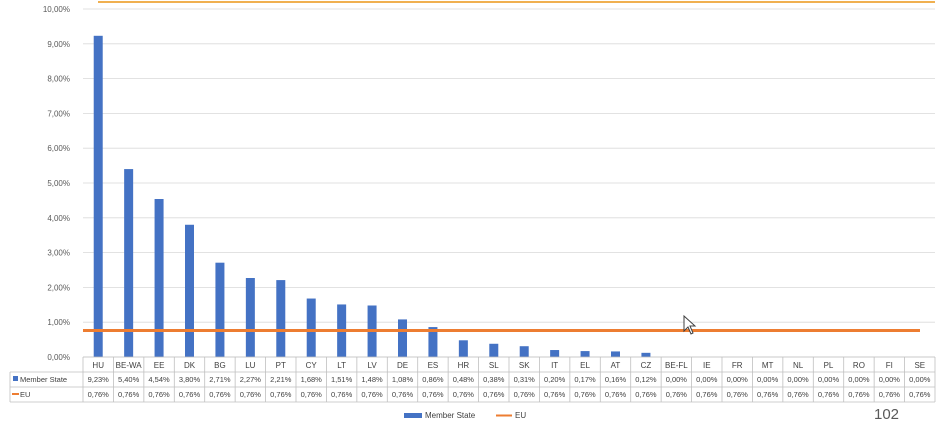  Describe the element at coordinates (58, 183) in the screenshot. I see `y-tick-label: 5,00%` at that location.